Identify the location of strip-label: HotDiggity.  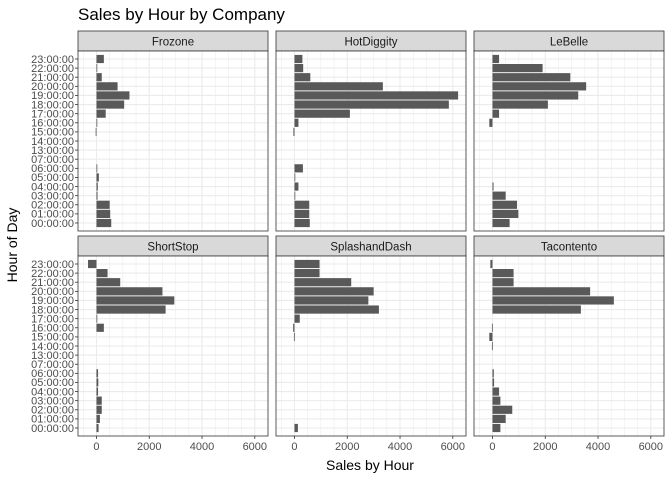
(370, 43).